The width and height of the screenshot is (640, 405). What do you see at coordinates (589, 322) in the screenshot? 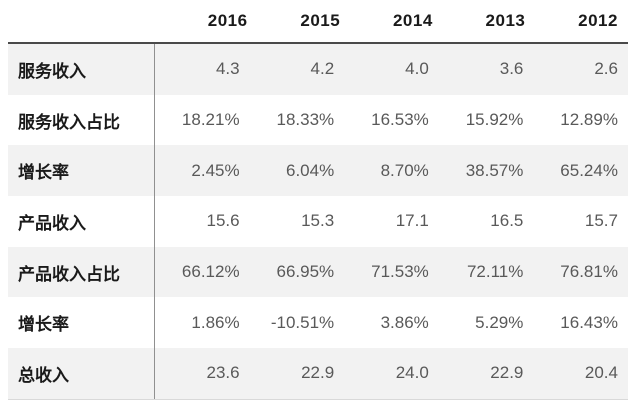
I see `cell-value: 16.43%` at bounding box center [589, 322].